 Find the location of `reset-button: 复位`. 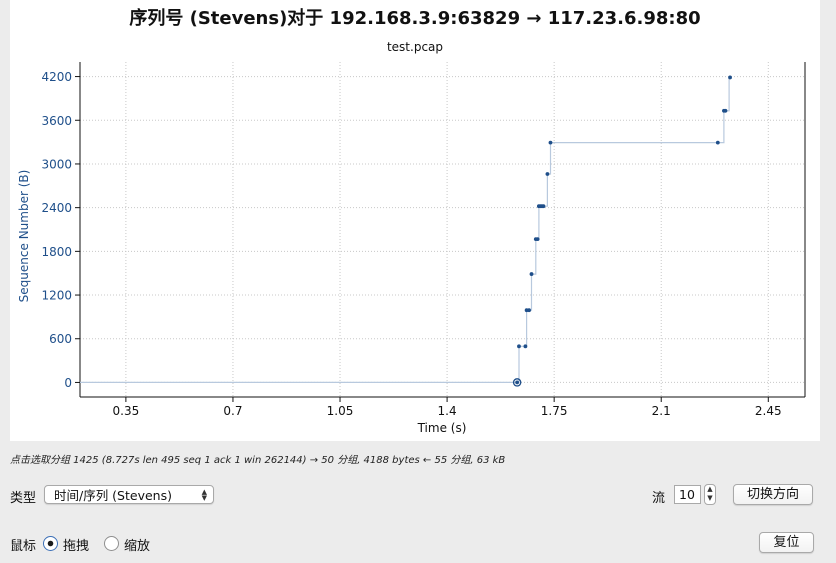

reset-button: 复位 is located at coordinates (786, 542).